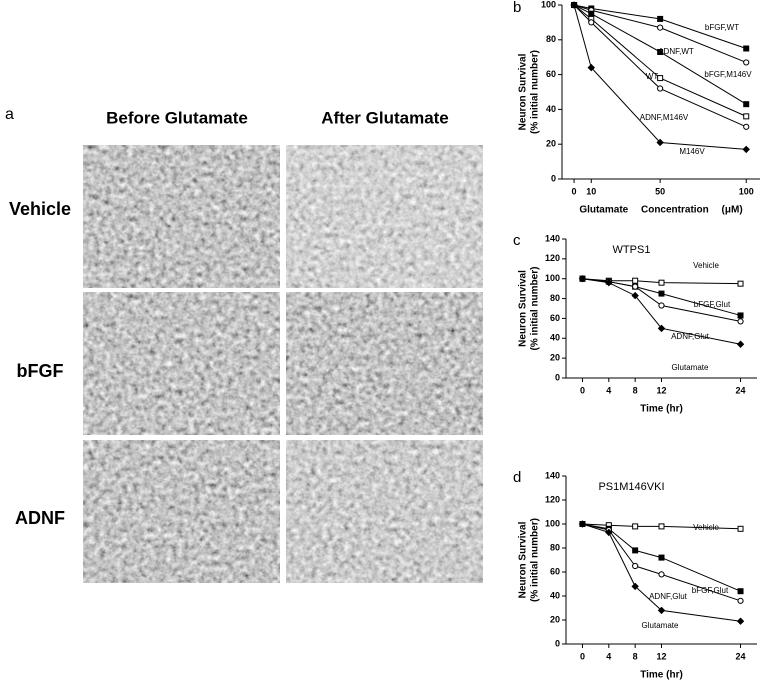 This screenshot has width=763, height=688. What do you see at coordinates (746, 191) in the screenshot?
I see `x-tick-label: 100` at bounding box center [746, 191].